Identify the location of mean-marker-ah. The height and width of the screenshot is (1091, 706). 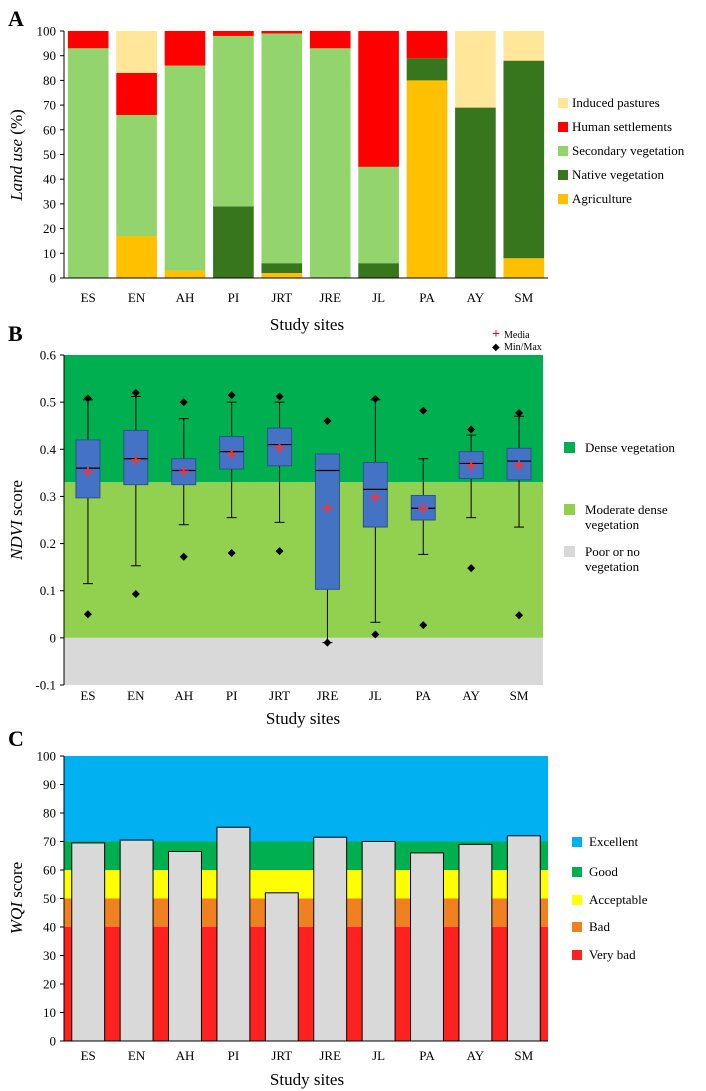
(183, 471).